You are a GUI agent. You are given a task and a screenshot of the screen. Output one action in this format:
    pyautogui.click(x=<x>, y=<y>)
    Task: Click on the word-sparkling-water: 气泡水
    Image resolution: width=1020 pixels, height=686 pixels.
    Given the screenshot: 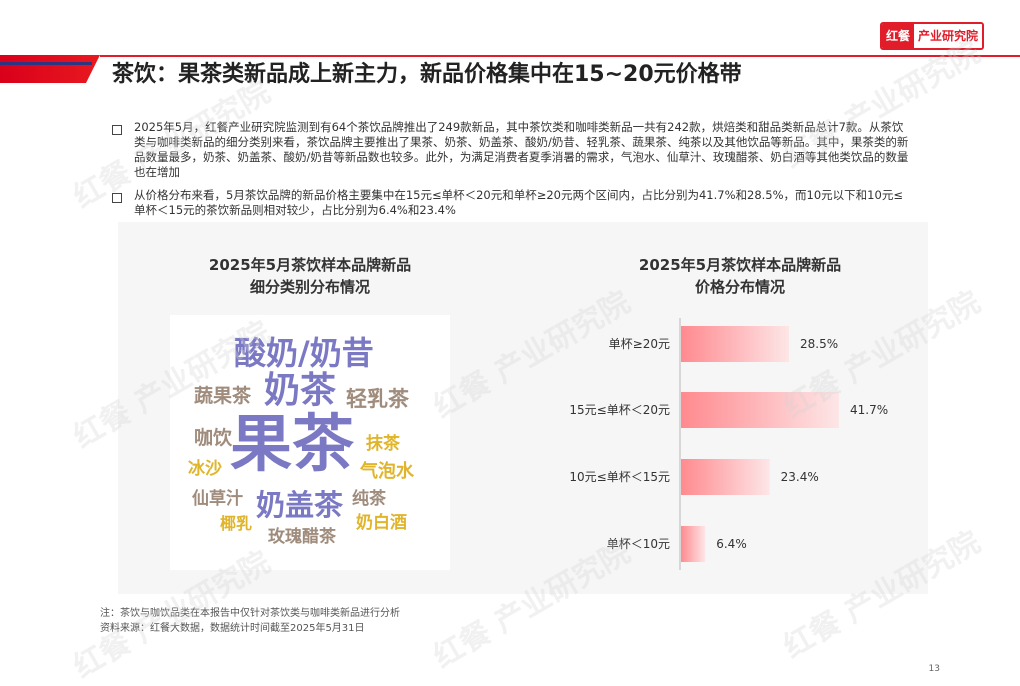 What is the action you would take?
    pyautogui.click(x=387, y=471)
    